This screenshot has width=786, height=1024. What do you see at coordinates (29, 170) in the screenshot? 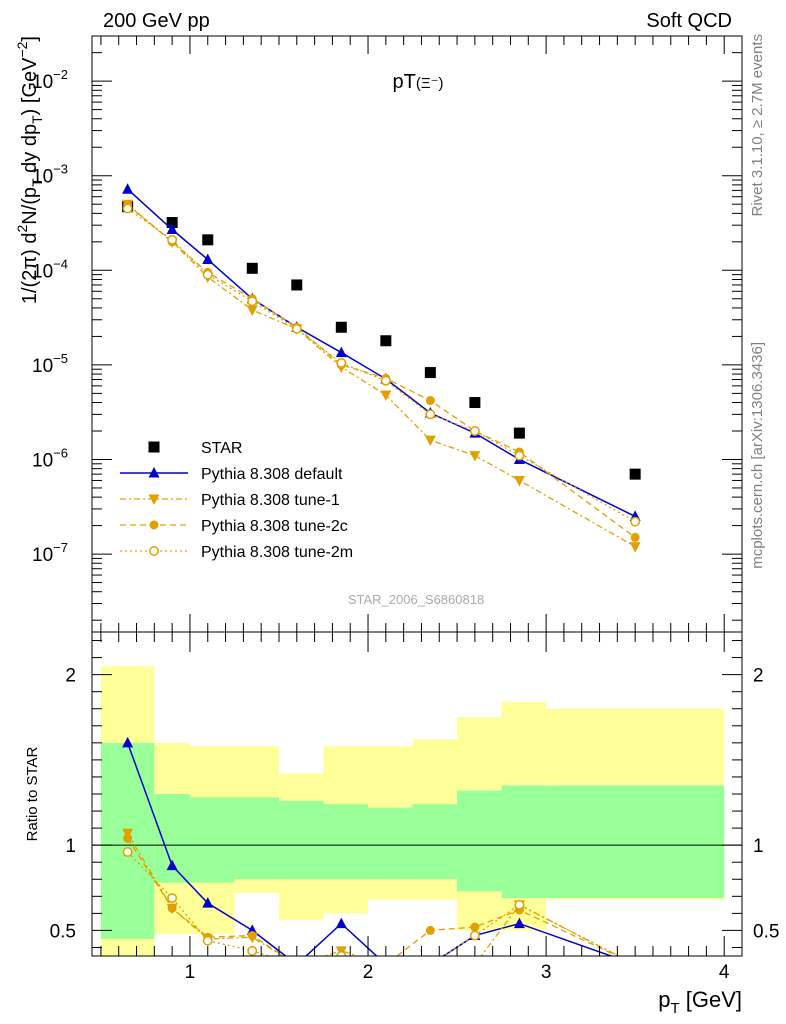
I see `y-axis-label: 1/(2π) d2N/(pT dy dpT) [GeV−2]` at bounding box center [29, 170].